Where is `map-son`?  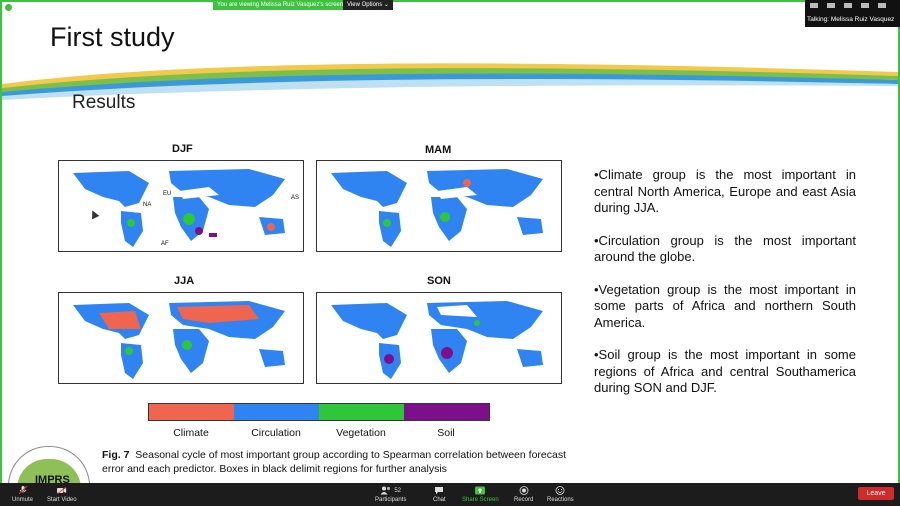
map-son is located at coordinates (439, 338).